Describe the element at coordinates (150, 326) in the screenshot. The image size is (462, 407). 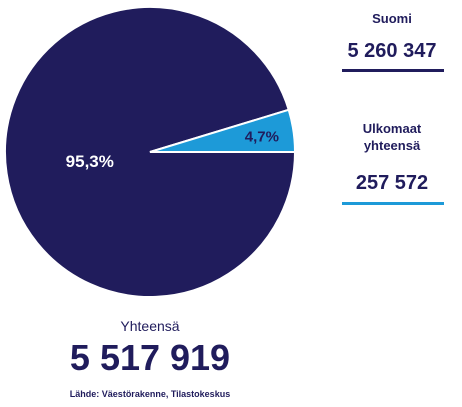
I see `total-title: Yhteensä` at that location.